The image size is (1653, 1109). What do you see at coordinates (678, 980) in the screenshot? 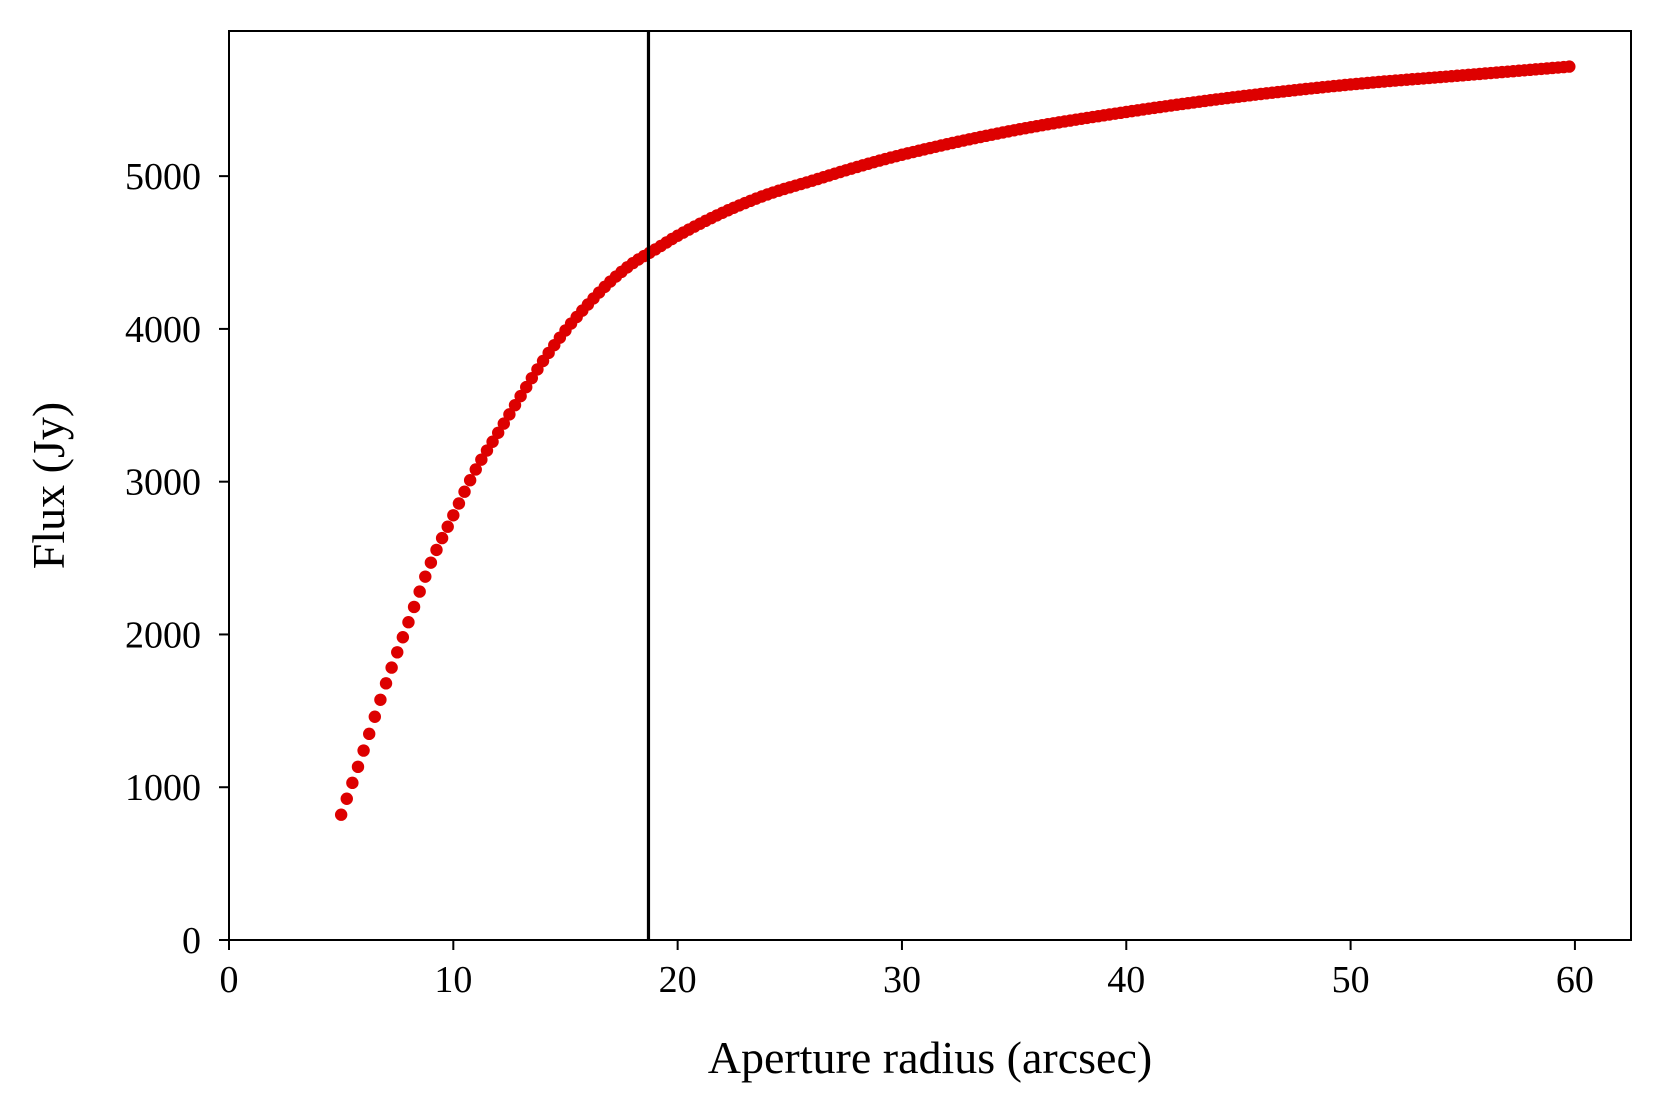
I see `x-tick-label: 20` at bounding box center [678, 980].